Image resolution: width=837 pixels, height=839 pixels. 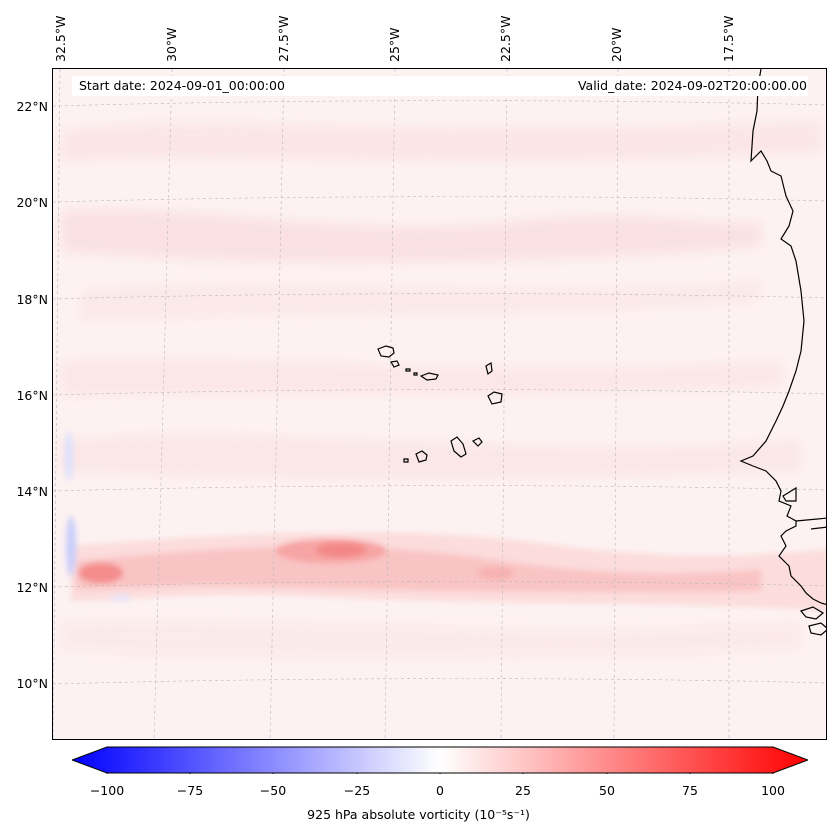 I want to click on colorbar-tick-label: −25, so click(x=357, y=790).